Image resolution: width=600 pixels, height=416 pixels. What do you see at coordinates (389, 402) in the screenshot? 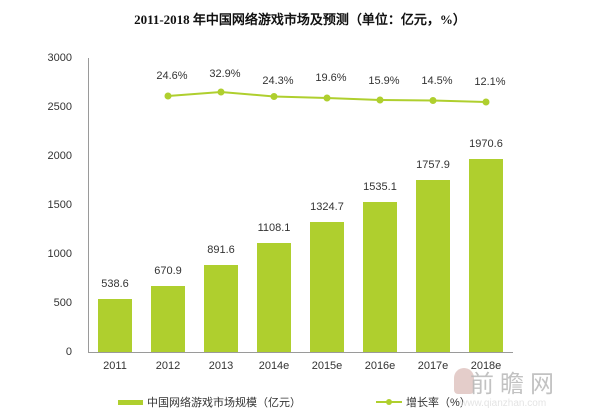
I see `line-marker-icon` at bounding box center [389, 402].